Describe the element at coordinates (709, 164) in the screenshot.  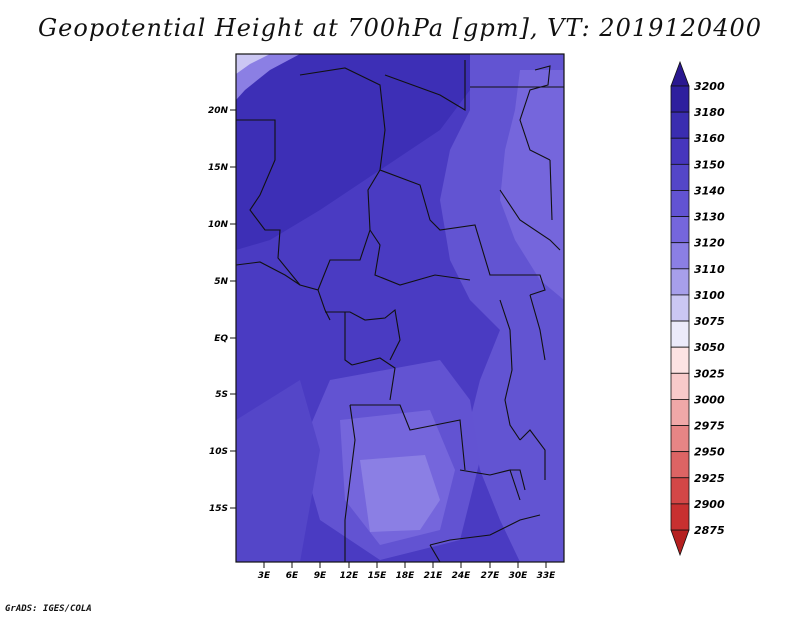
I see `colorbar-label: 3150` at that location.